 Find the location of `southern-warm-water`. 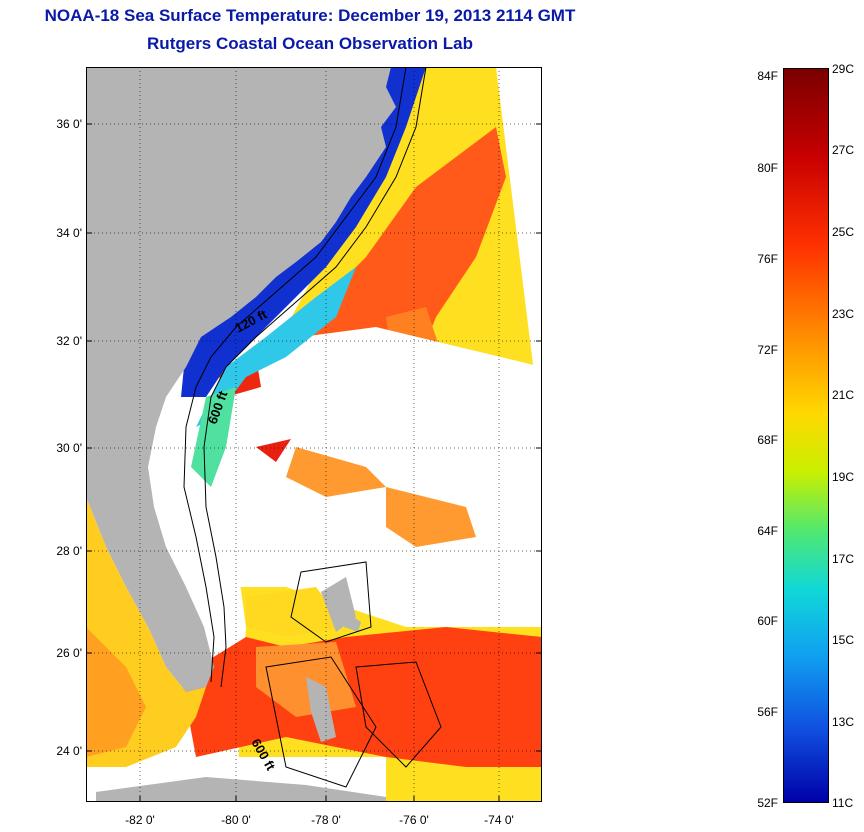

southern-warm-water is located at coordinates (306, 679).